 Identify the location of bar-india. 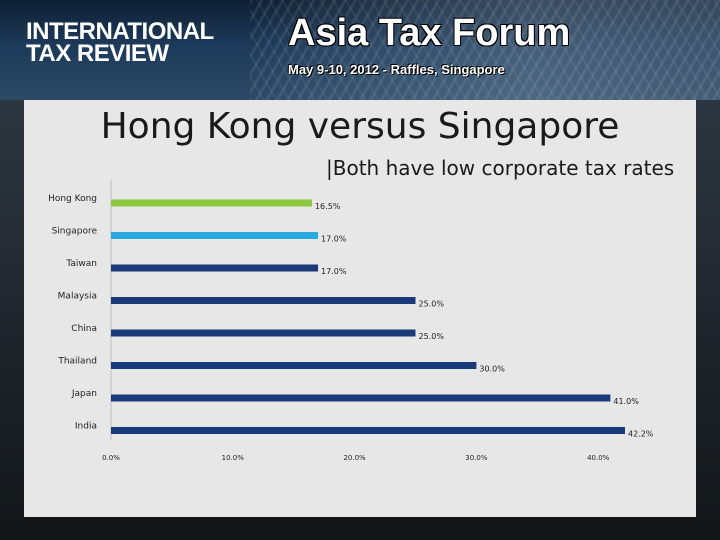
(368, 430).